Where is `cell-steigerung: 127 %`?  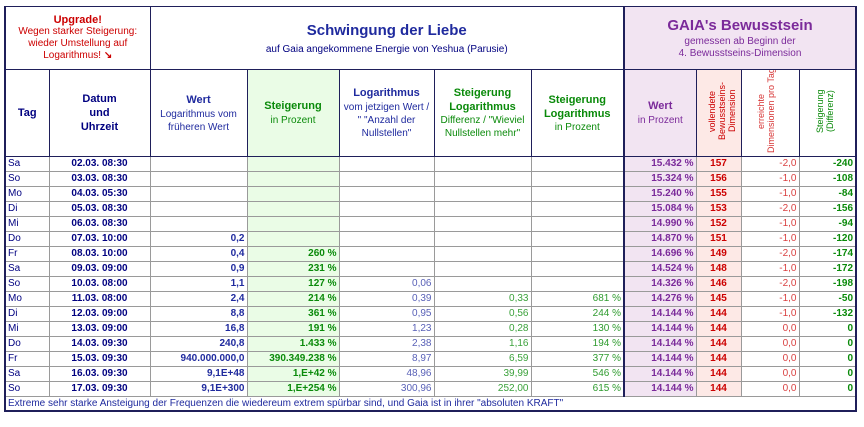
cell-steigerung: 127 % is located at coordinates (293, 284).